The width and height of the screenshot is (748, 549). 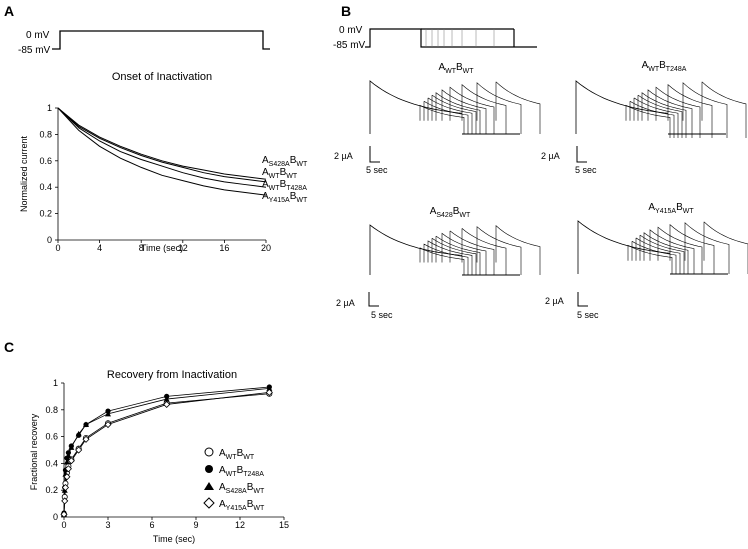 I want to click on trace-title: AWTBWT, so click(x=456, y=68).